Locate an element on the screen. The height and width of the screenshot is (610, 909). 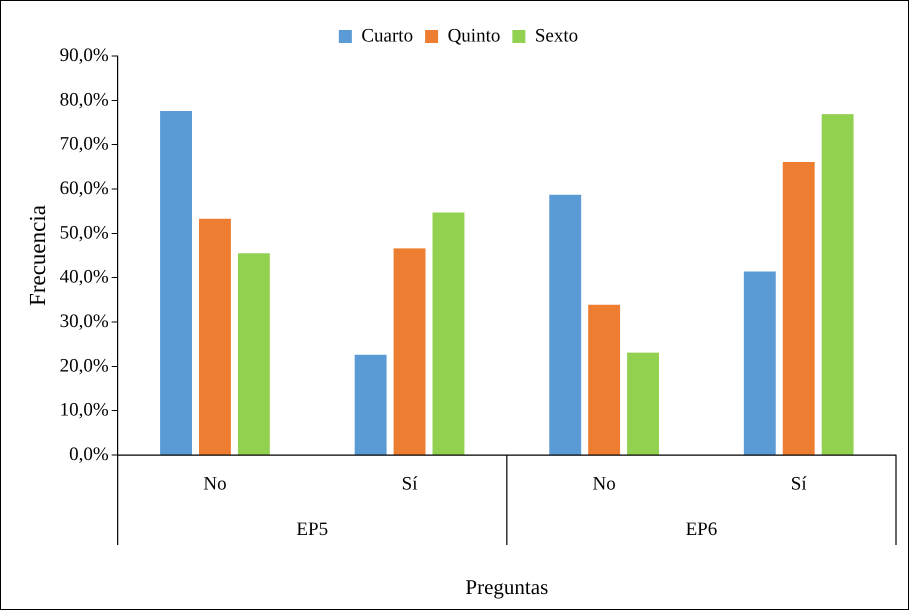
y-tick-label: 20,0% is located at coordinates (84, 365).